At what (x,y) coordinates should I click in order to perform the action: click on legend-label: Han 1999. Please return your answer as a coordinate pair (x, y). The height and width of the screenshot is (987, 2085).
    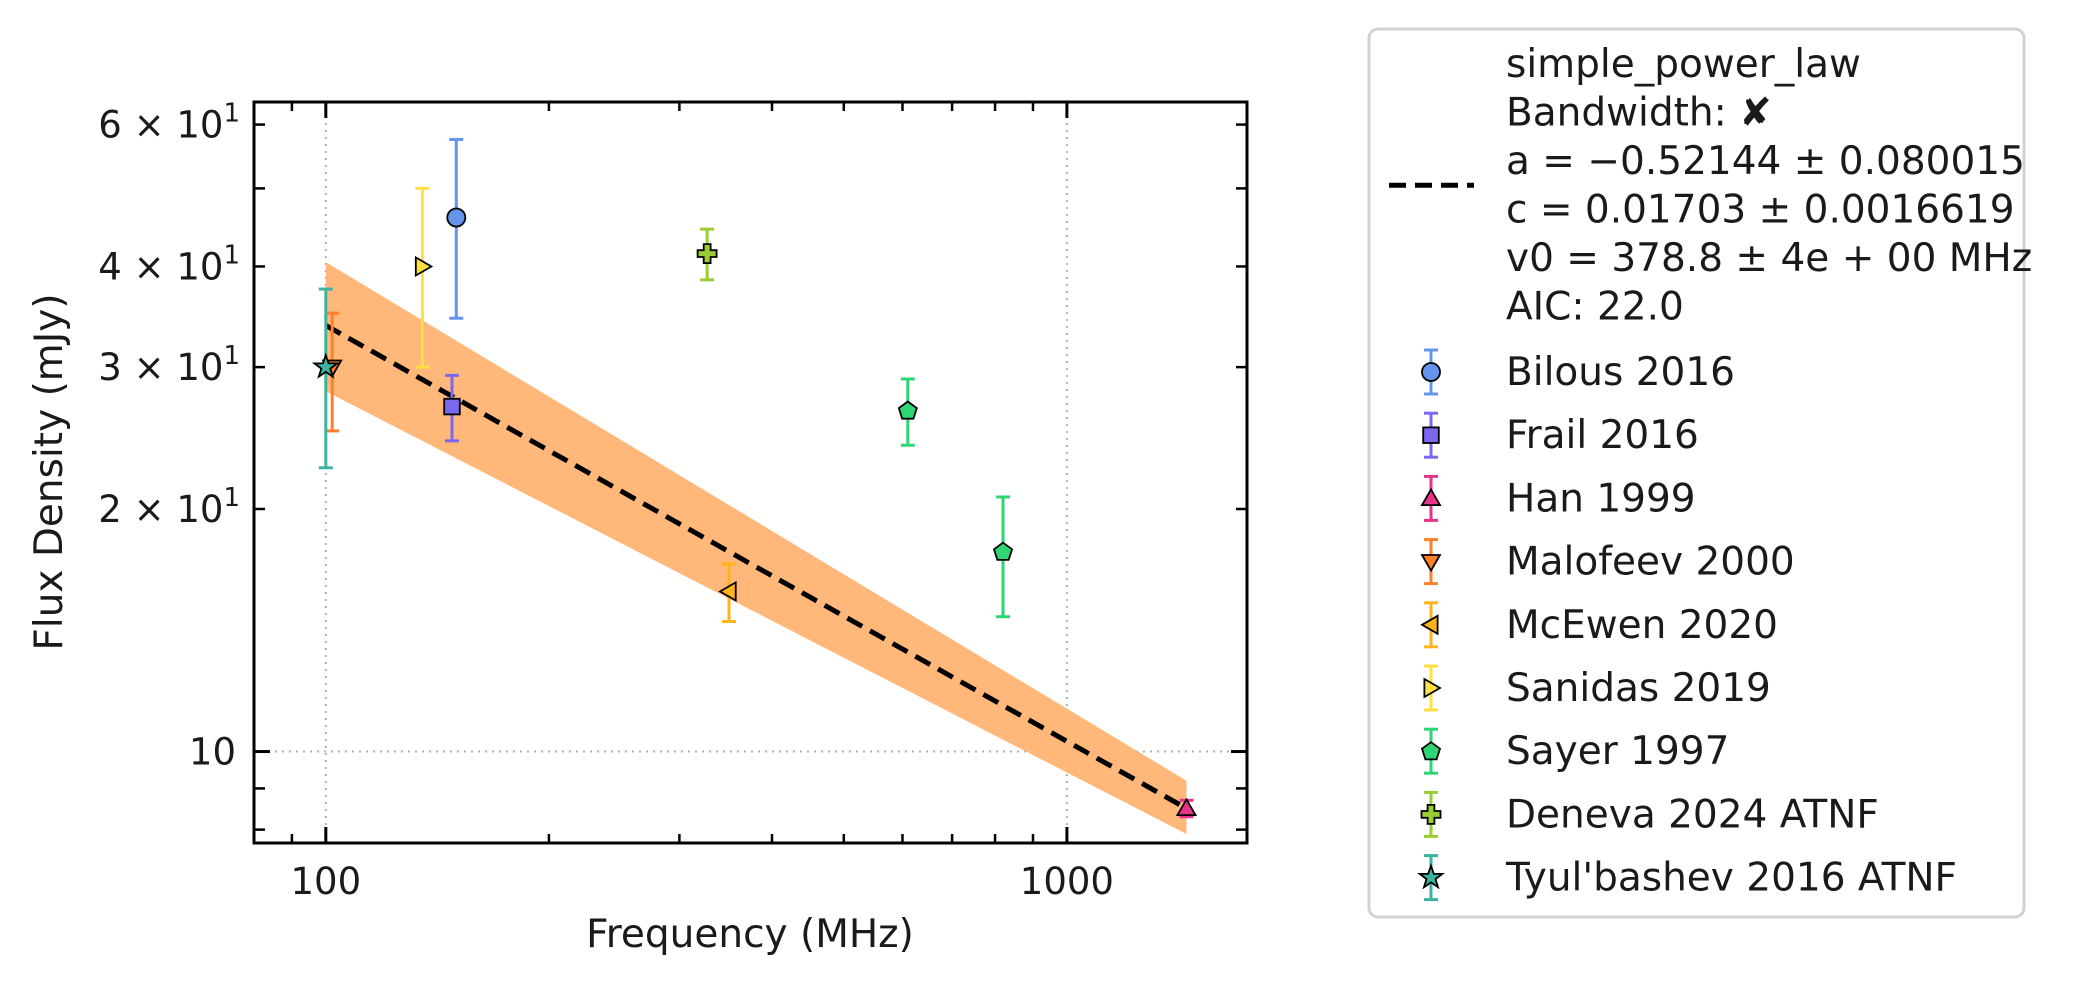
    Looking at the image, I should click on (1601, 498).